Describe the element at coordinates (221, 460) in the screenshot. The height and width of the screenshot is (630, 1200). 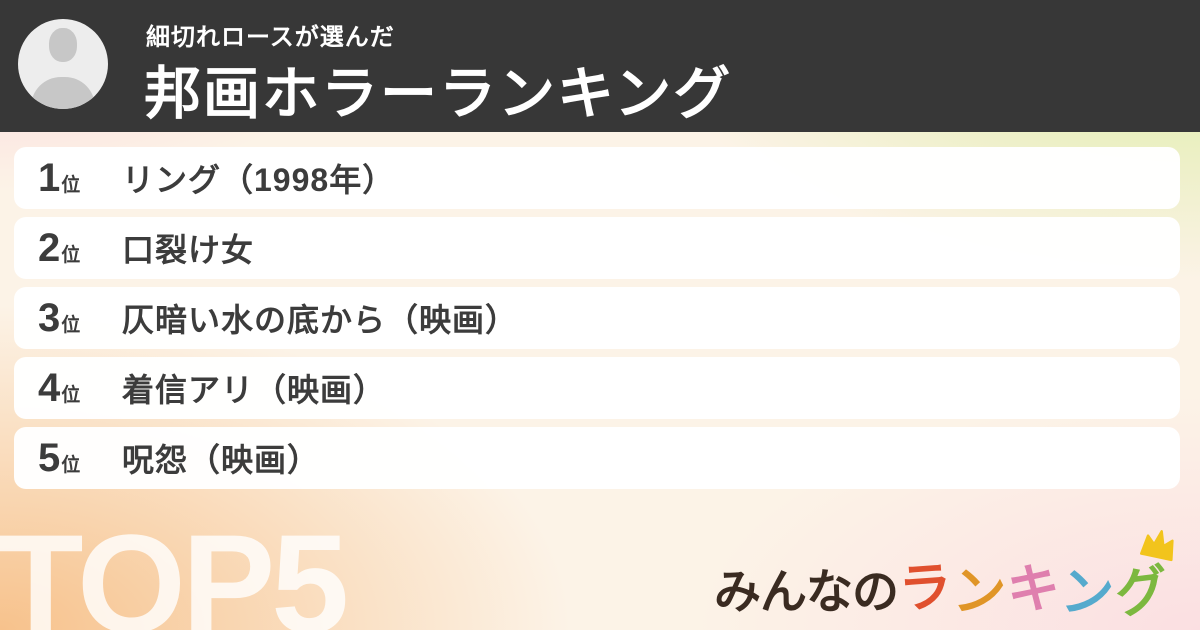
I see `entry-title: 呪怨（映画）` at that location.